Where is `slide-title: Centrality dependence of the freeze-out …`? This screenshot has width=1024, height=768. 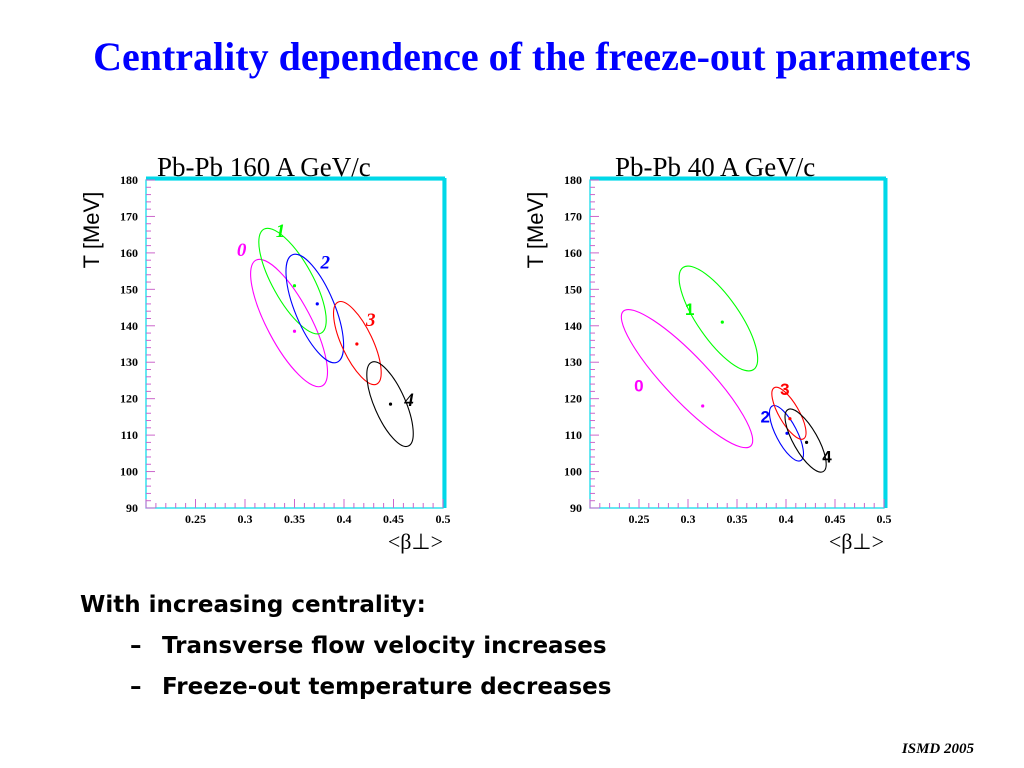
slide-title: Centrality dependence of the freeze-out … is located at coordinates (532, 56).